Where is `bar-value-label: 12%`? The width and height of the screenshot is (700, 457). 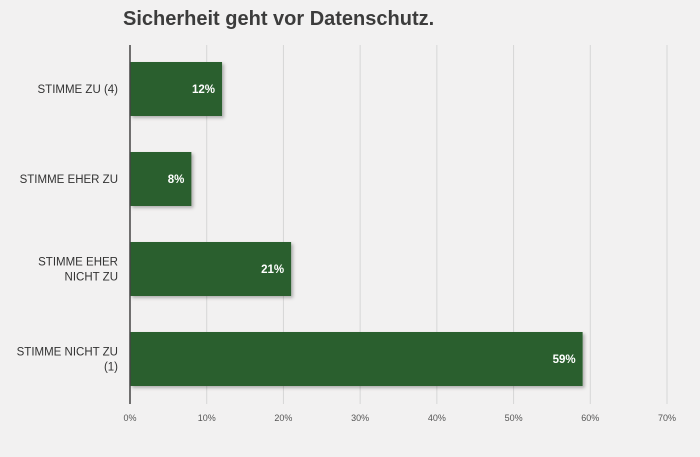 bar-value-label: 12% is located at coordinates (203, 90).